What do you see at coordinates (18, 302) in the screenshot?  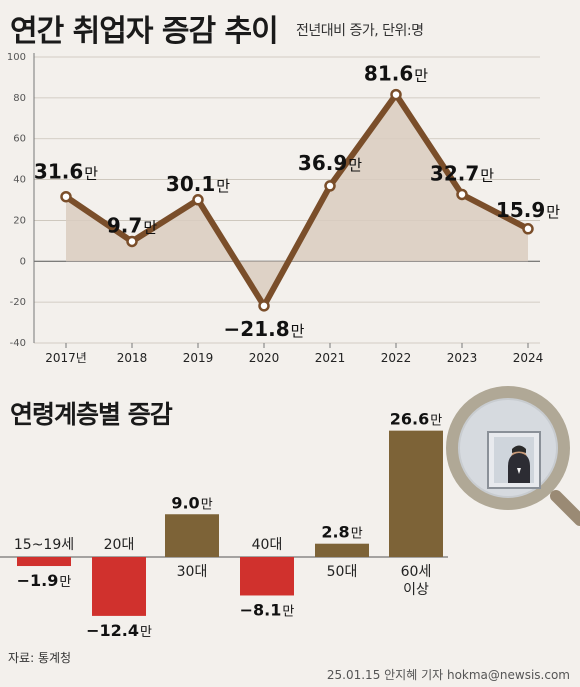 I see `y-tick-label: -20` at bounding box center [18, 302].